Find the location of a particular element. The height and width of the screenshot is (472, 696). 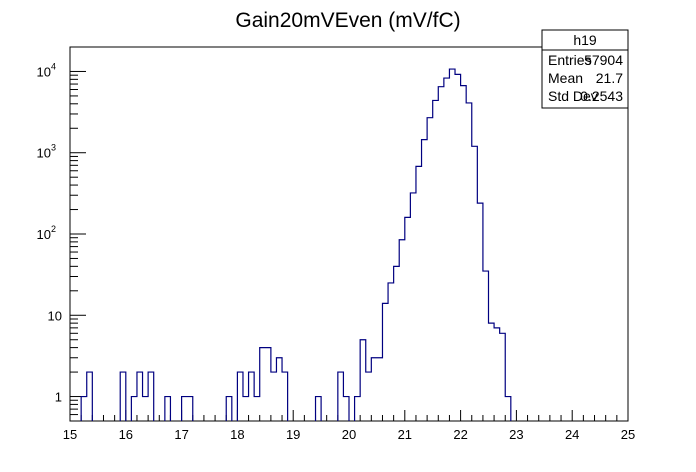

stats-entries-label: Entries is located at coordinates (570, 60).